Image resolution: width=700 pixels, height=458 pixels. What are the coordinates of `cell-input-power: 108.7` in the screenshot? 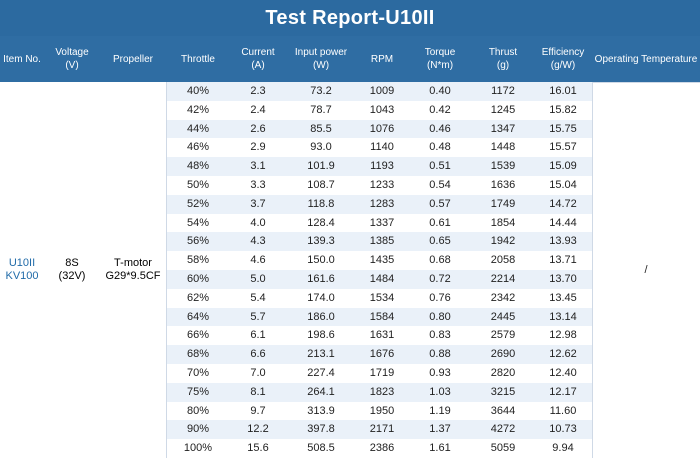 It's located at (321, 184).